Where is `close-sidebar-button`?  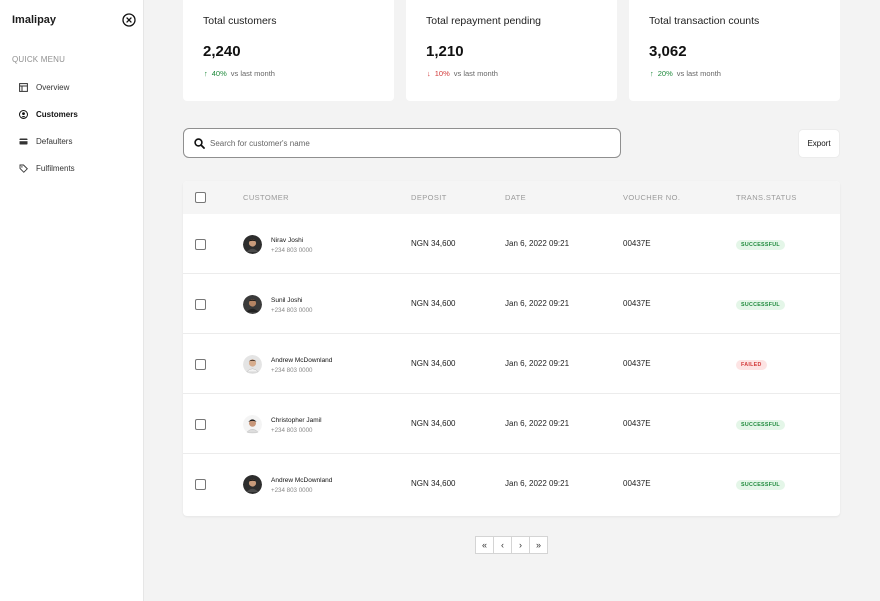 close-sidebar-button is located at coordinates (129, 20).